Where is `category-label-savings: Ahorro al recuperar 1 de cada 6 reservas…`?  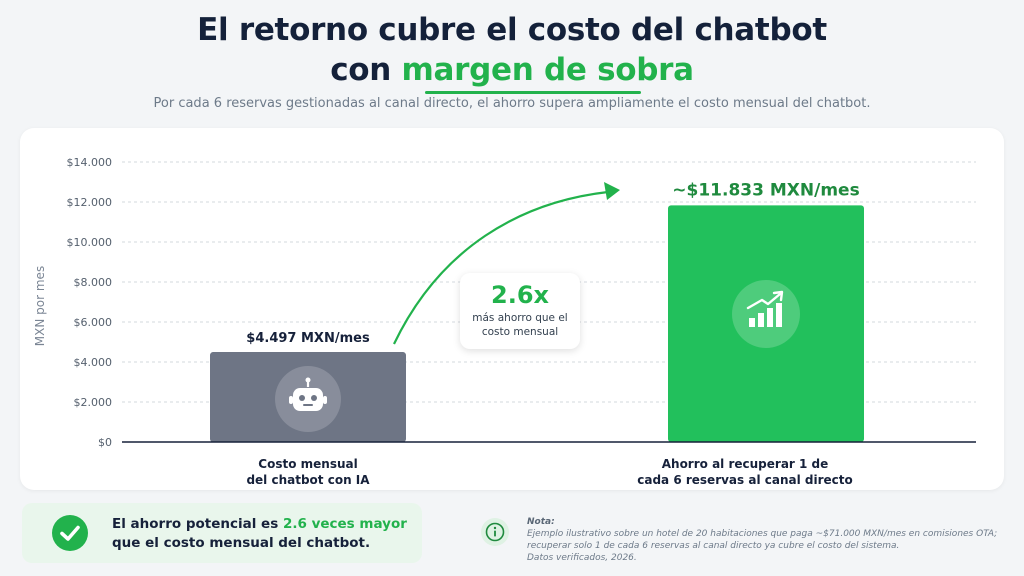
category-label-savings: Ahorro al recuperar 1 de cada 6 reservas… is located at coordinates (745, 472).